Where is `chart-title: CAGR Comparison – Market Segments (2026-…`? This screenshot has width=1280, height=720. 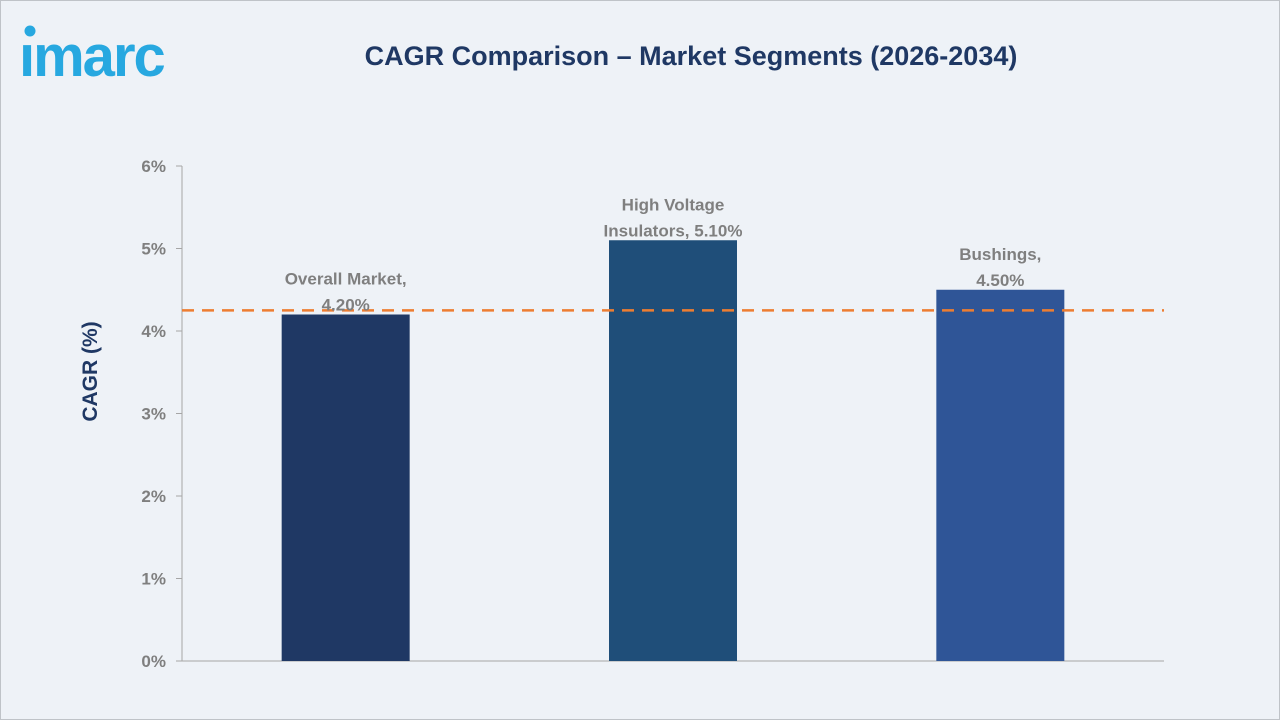
chart-title: CAGR Comparison – Market Segments (2026-… is located at coordinates (691, 56).